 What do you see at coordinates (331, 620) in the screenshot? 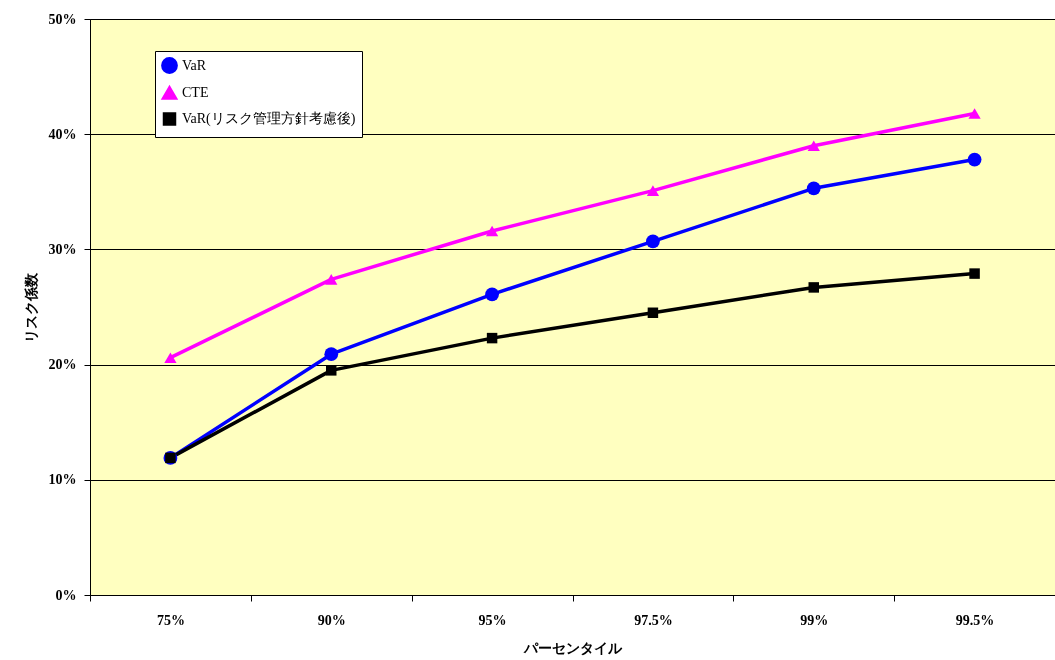
I see `x-tick-label: 90%` at bounding box center [331, 620].